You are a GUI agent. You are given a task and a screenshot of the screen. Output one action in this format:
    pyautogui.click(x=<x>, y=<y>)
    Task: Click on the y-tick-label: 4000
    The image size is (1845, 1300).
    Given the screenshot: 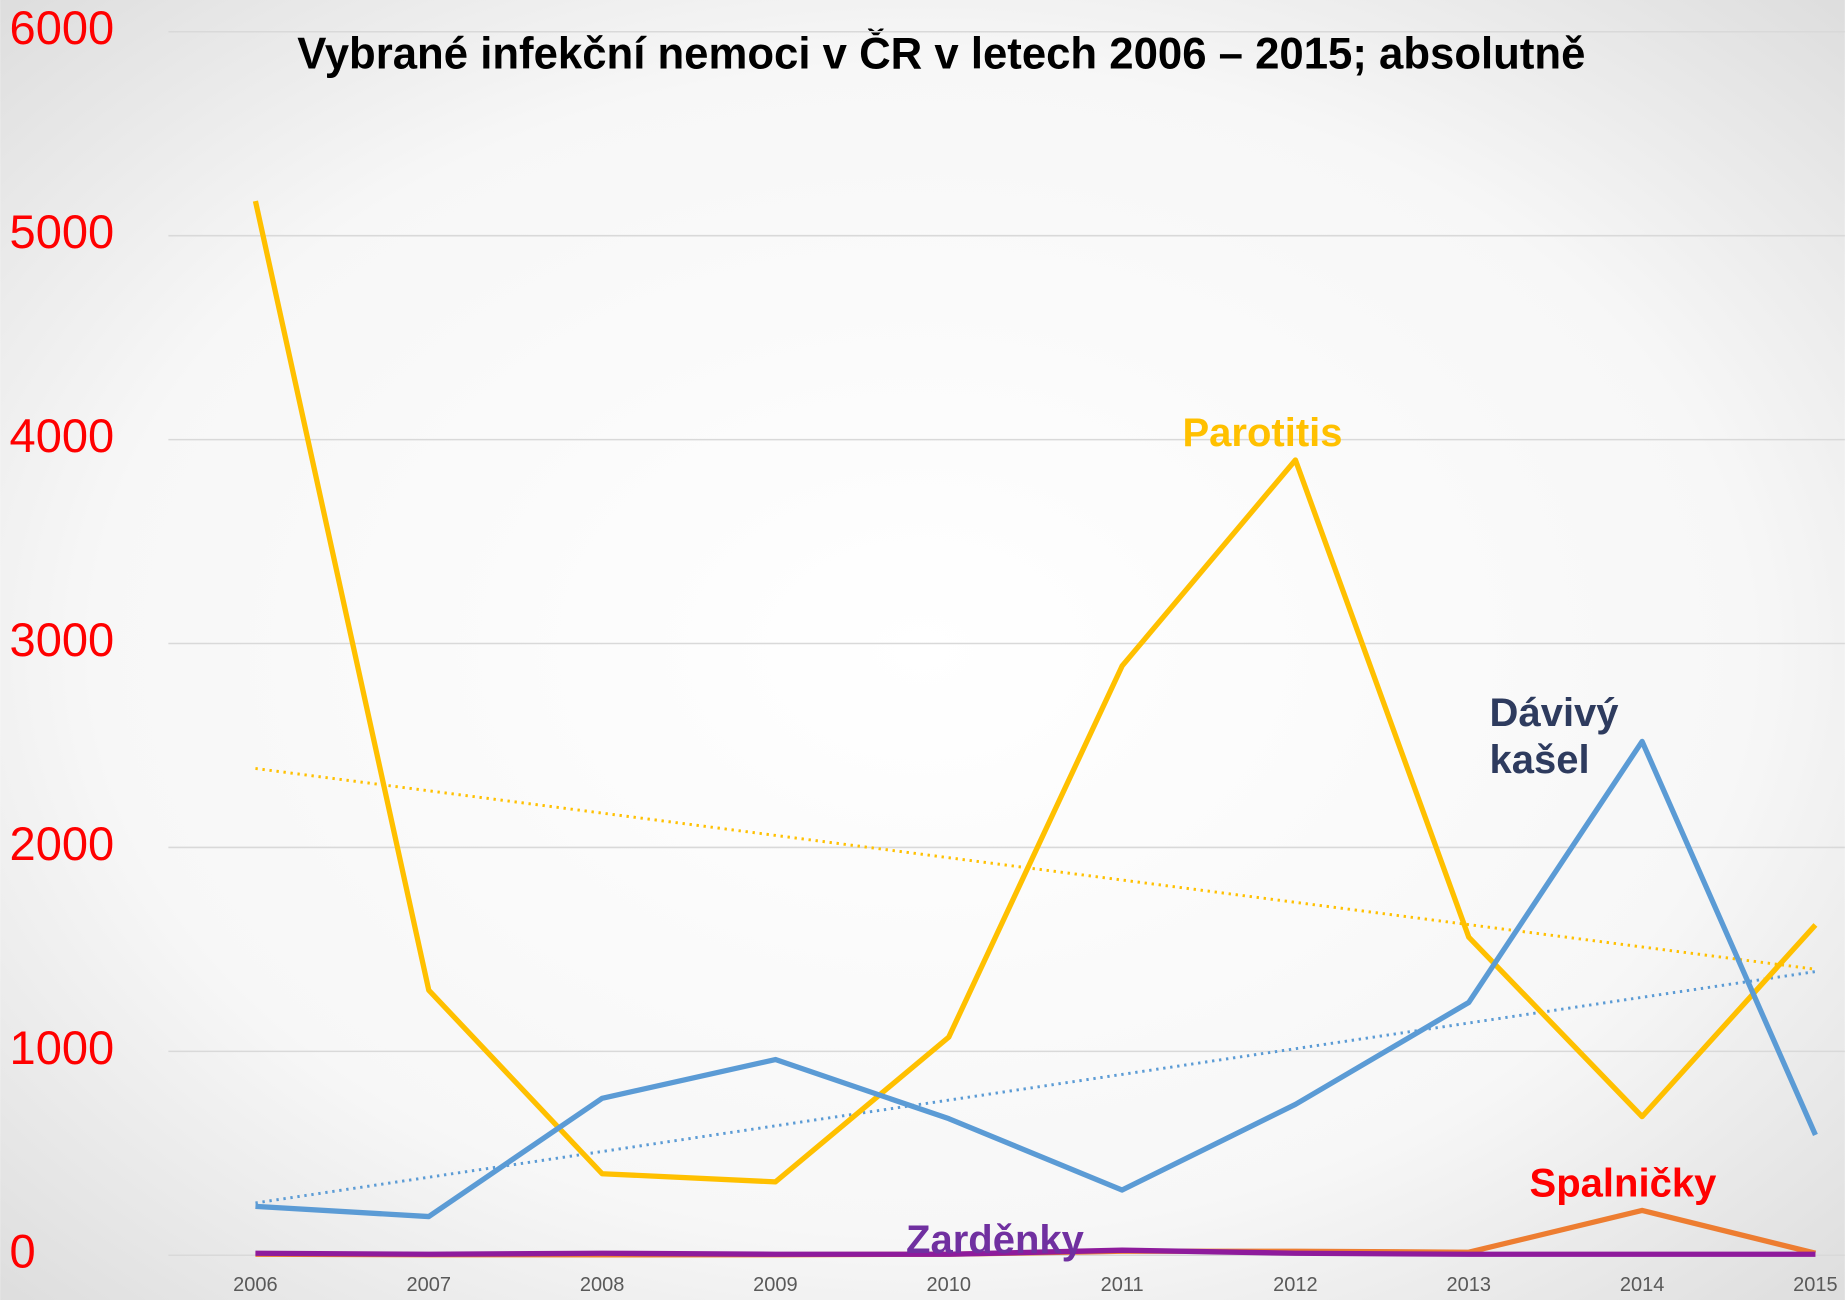 What is the action you would take?
    pyautogui.click(x=62, y=435)
    